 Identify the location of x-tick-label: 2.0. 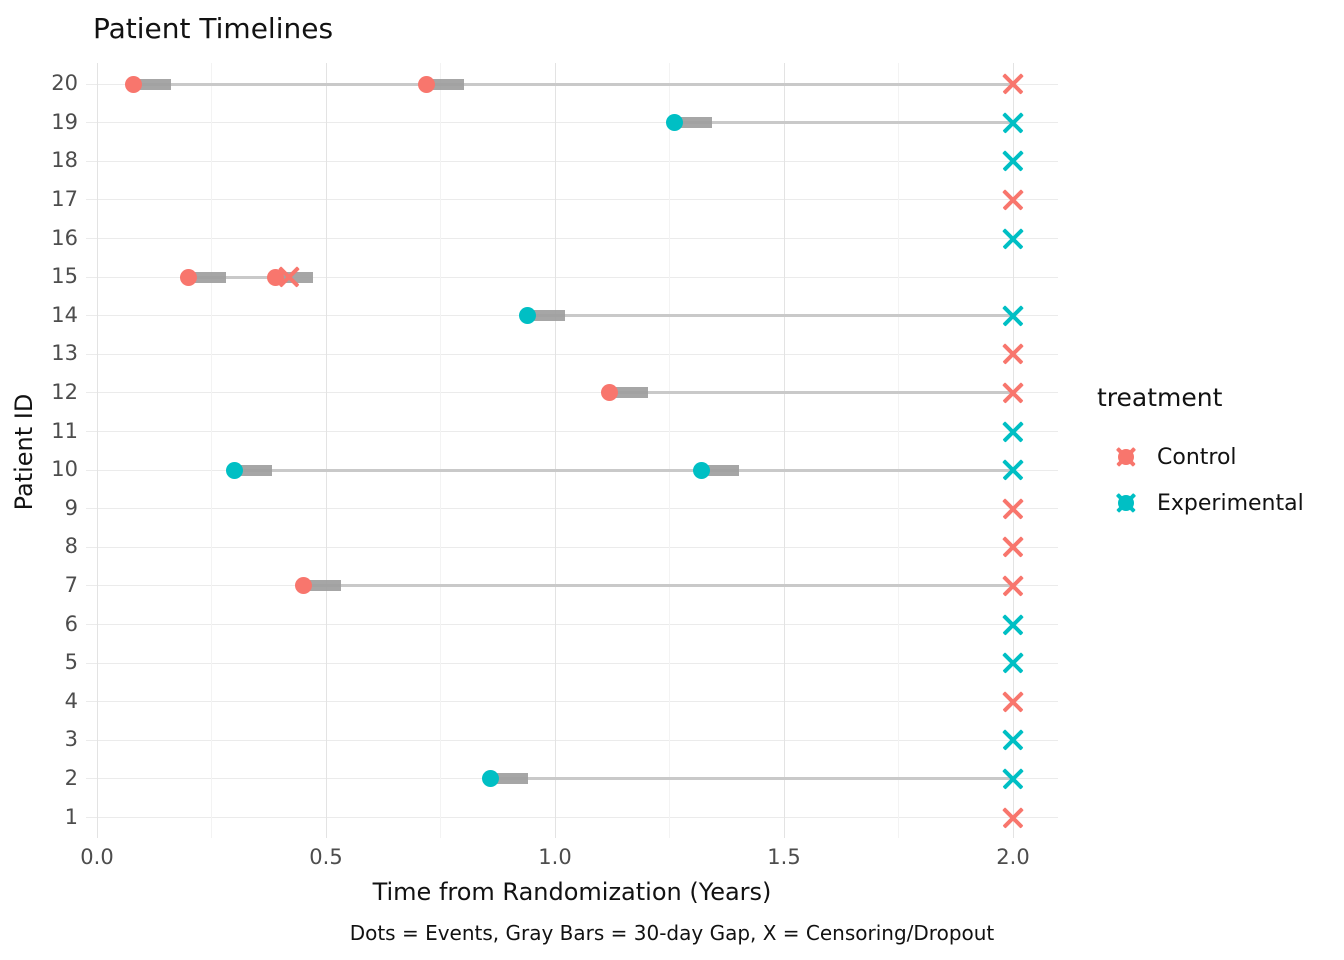
(1013, 857).